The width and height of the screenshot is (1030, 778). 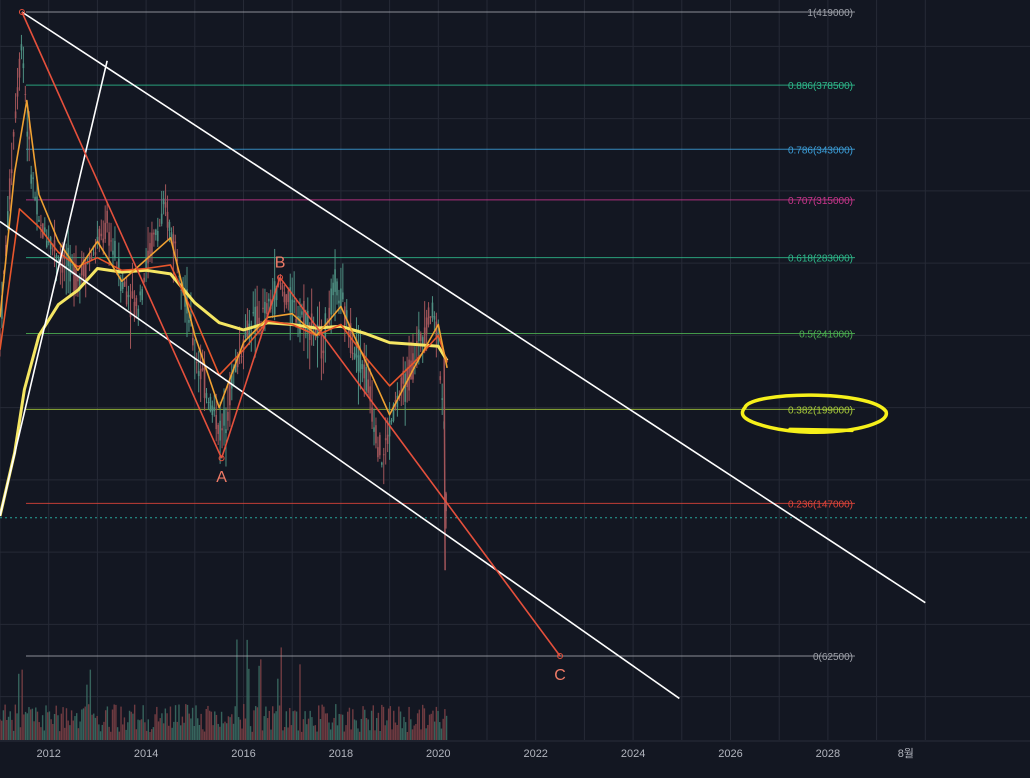 I want to click on time-axis-tick-label: 2022, so click(x=535, y=754).